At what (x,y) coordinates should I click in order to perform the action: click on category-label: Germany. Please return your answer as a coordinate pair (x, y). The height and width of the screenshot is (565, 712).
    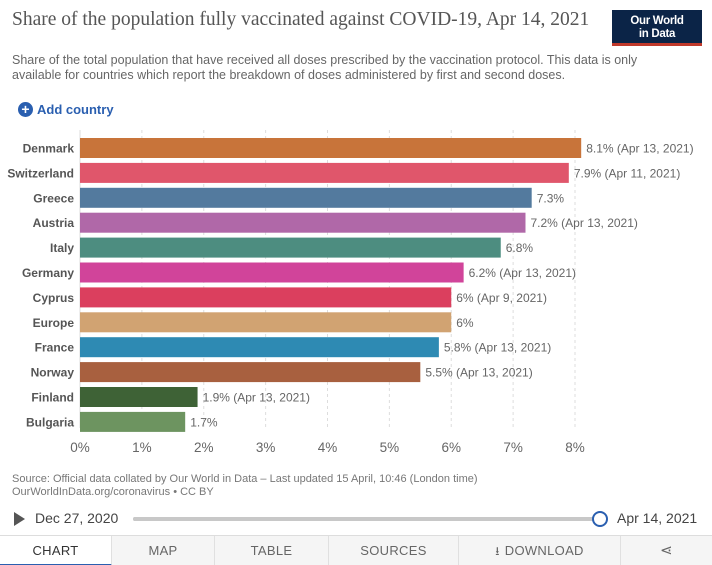
    Looking at the image, I should click on (48, 273).